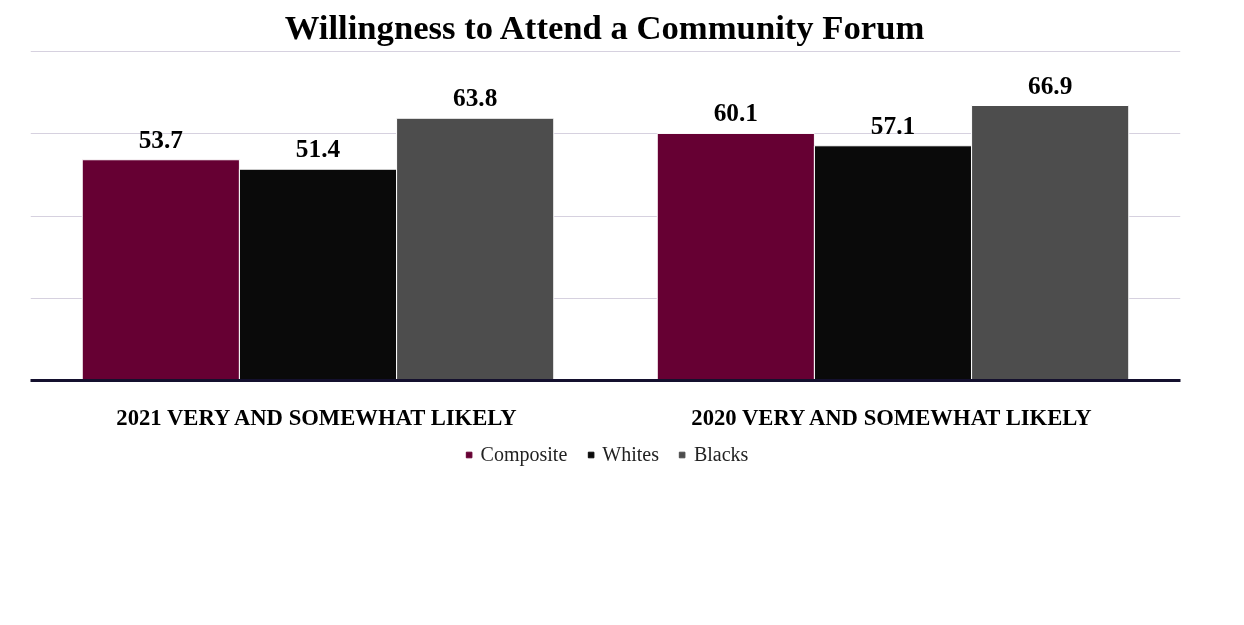 This screenshot has height=625, width=1244. What do you see at coordinates (524, 454) in the screenshot?
I see `legend-label: Composite` at bounding box center [524, 454].